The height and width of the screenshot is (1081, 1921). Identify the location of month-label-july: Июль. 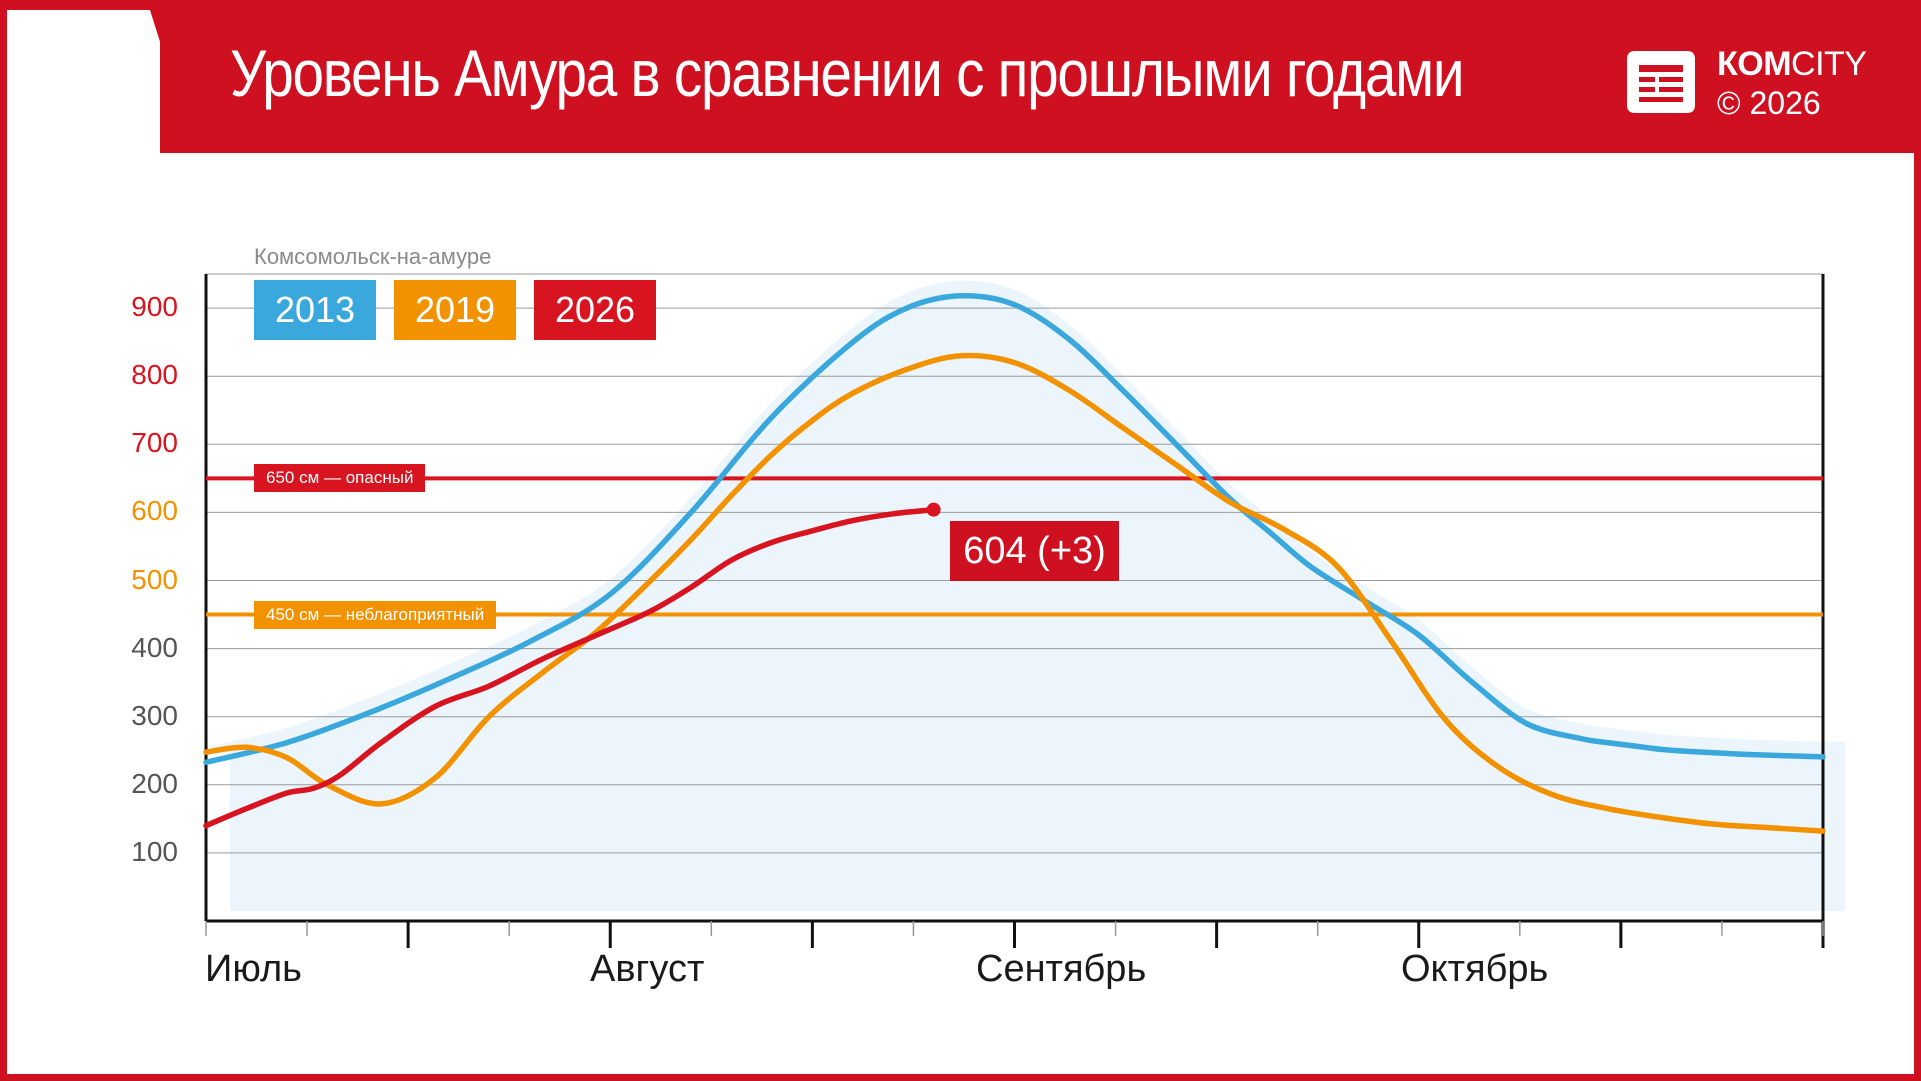
(253, 969).